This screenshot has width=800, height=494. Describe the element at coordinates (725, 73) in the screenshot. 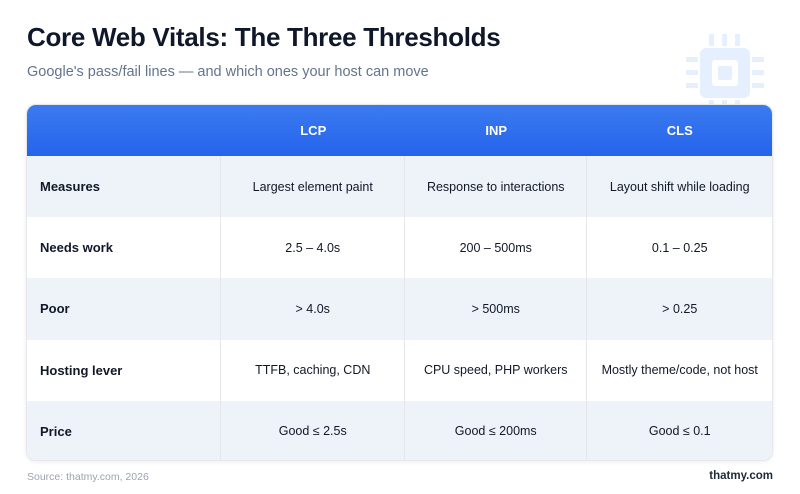

I see `cpu-chip-icon` at that location.